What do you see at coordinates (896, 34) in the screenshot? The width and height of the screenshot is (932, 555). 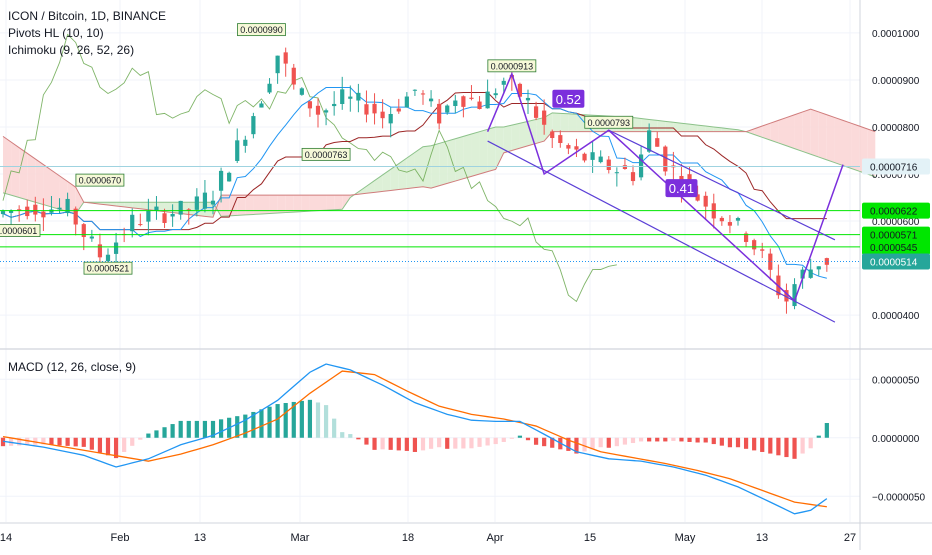 I see `price-tick-label: 0.0001000` at bounding box center [896, 34].